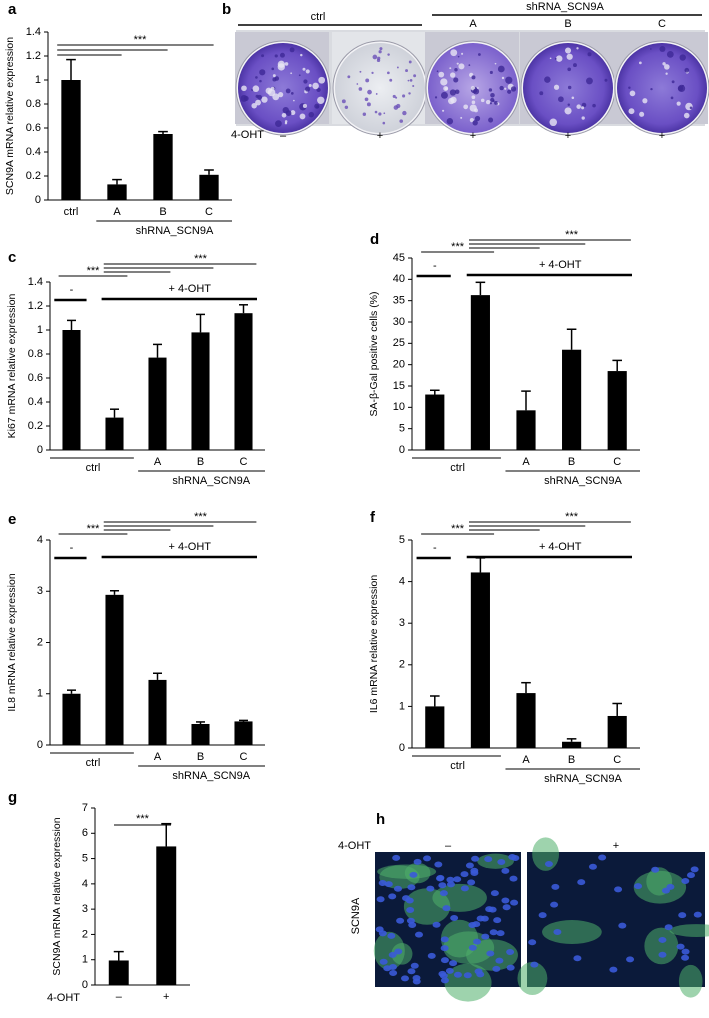 The width and height of the screenshot is (709, 1018). I want to click on y-tick-label: 4, so click(85, 884).